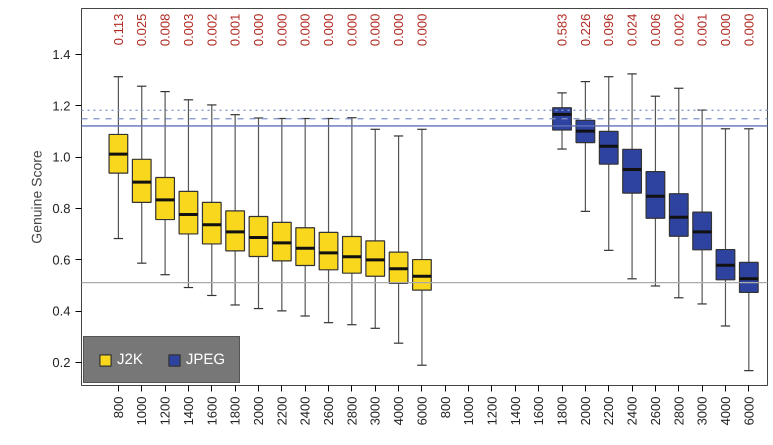 The height and width of the screenshot is (445, 773). Describe the element at coordinates (188, 30) in the screenshot. I see `text: 0.003` at that location.